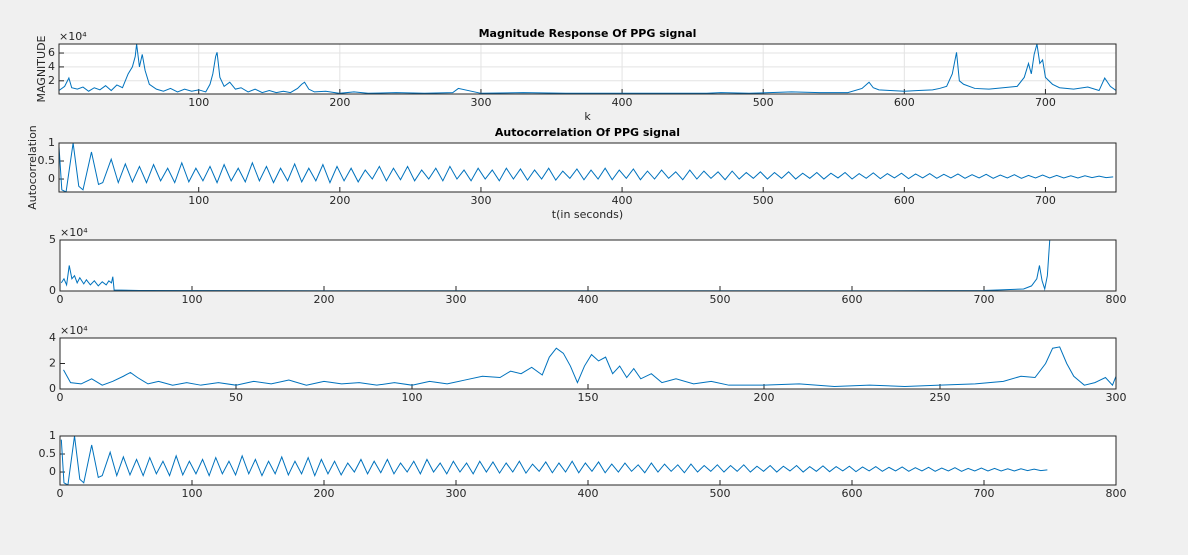  I want to click on x-tick-label: 50, so click(236, 397).